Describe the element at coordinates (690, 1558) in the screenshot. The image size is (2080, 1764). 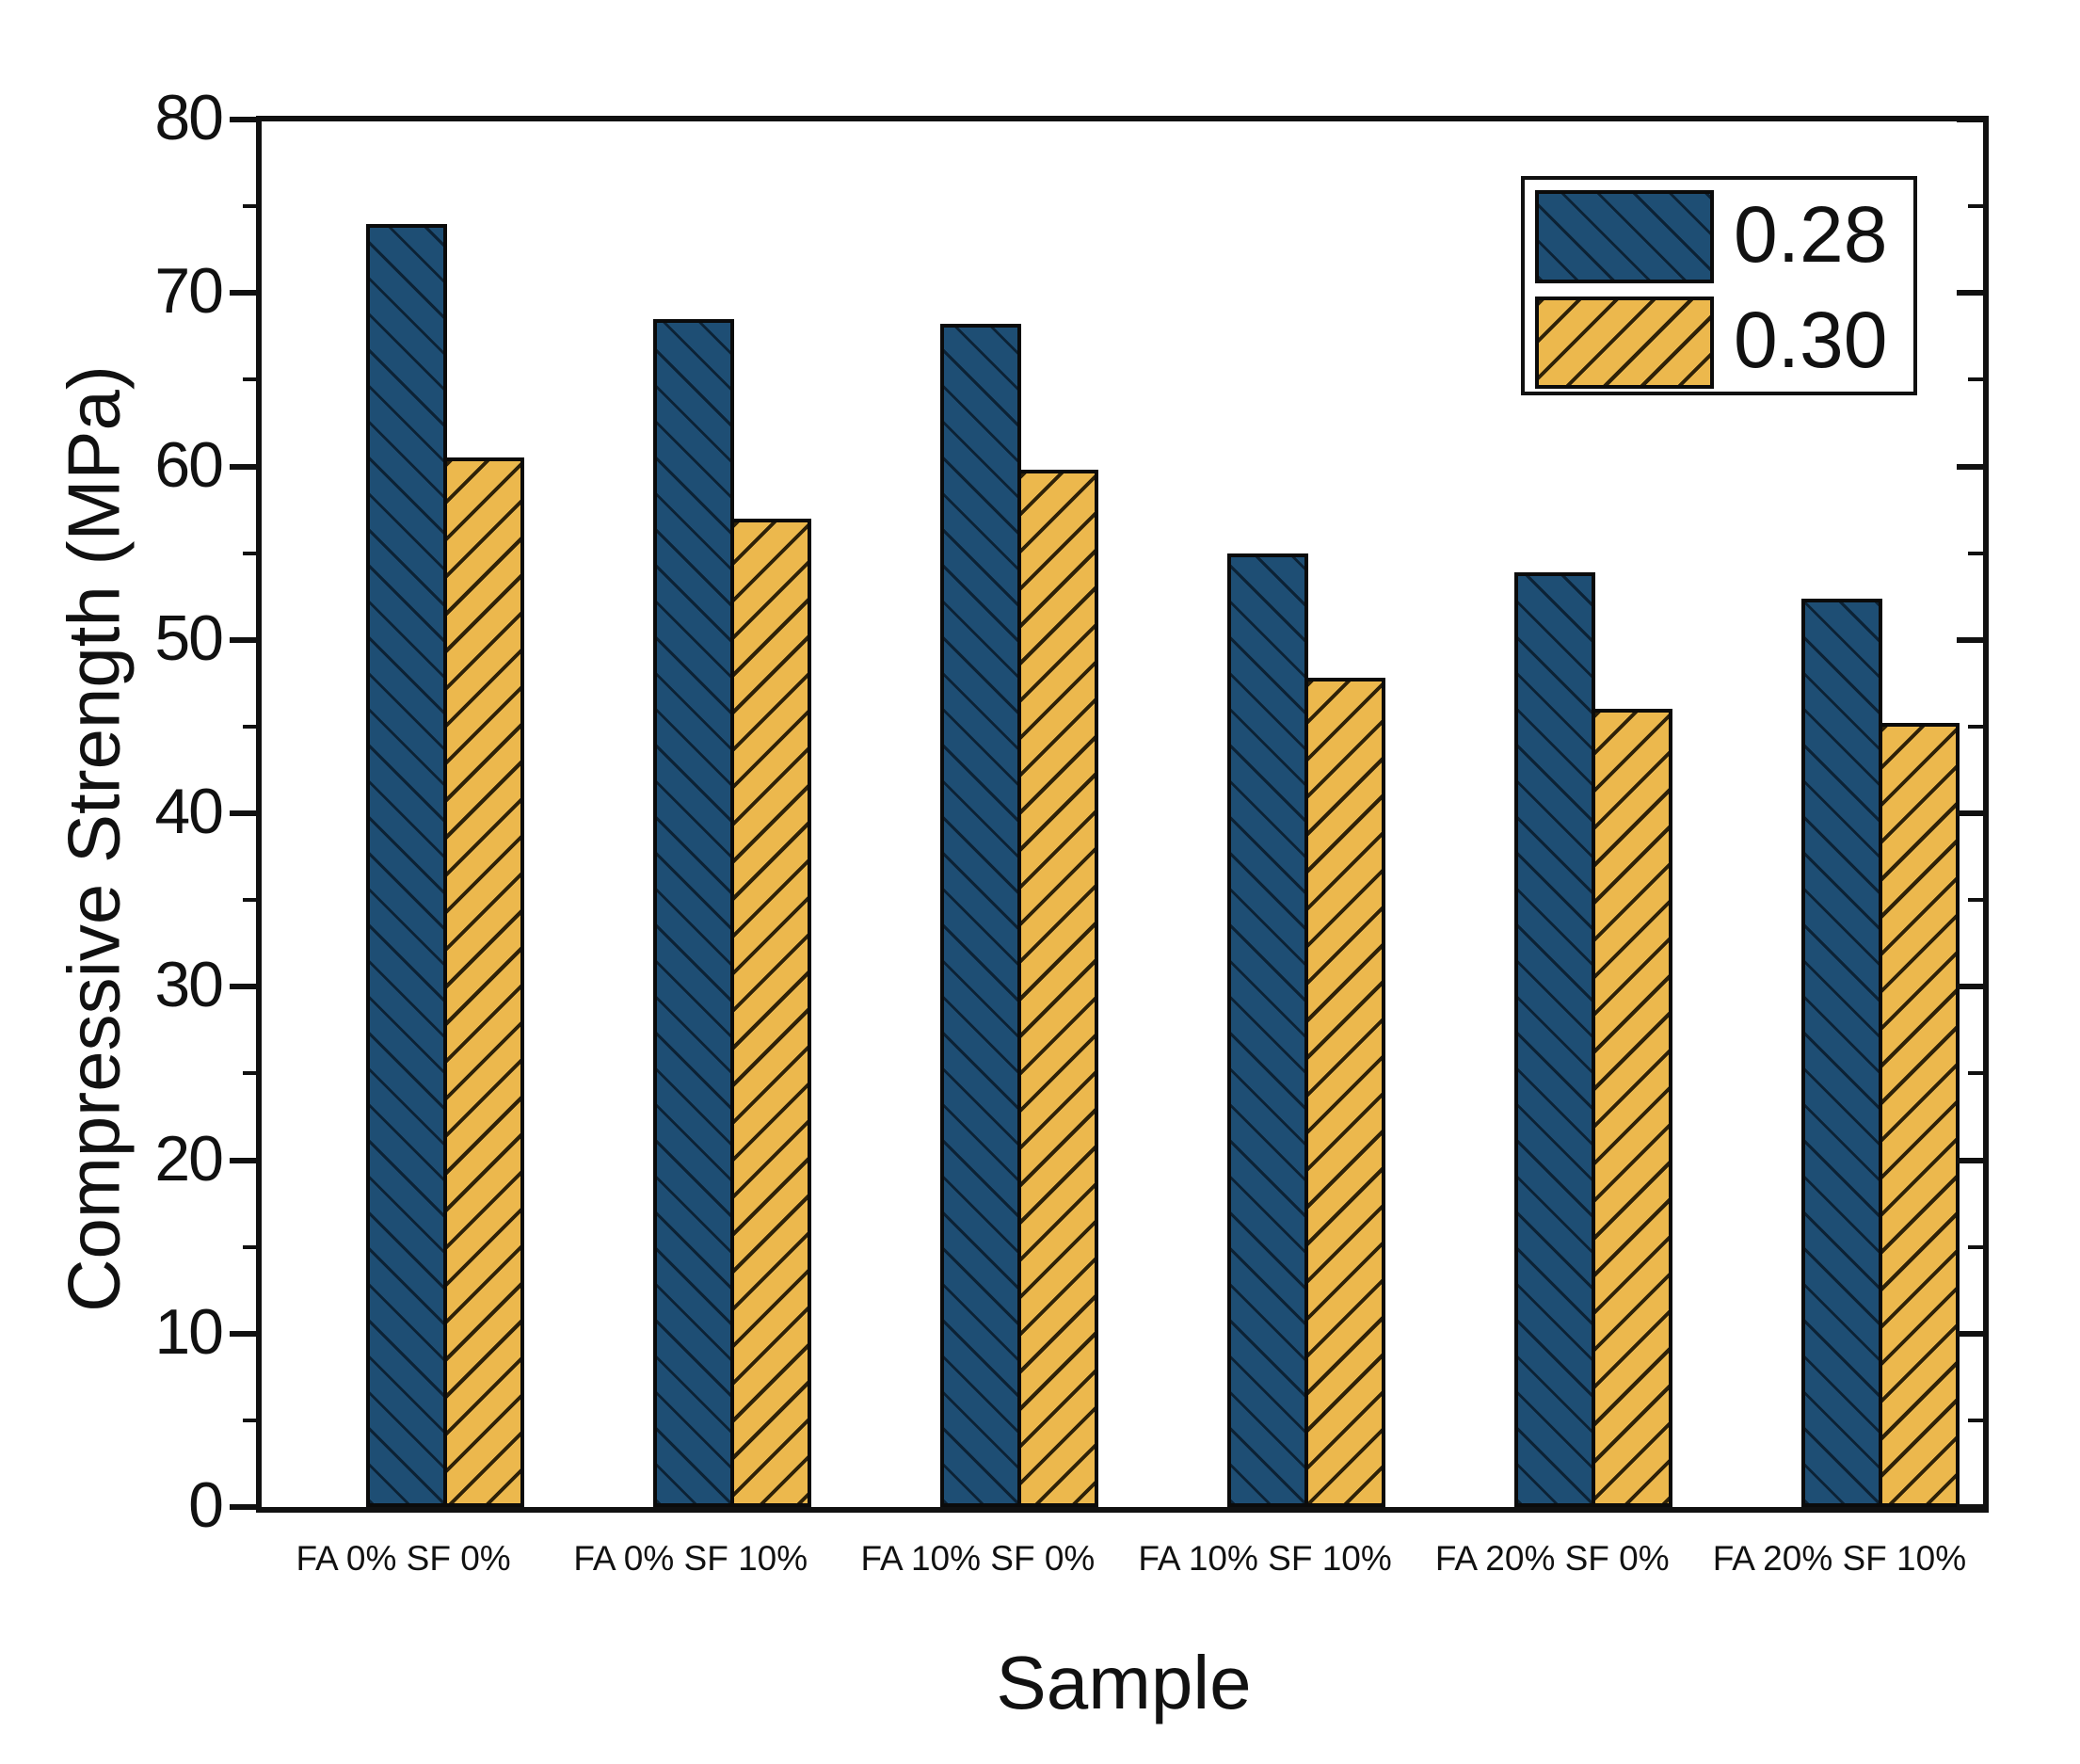
I see `x-tick-label: FA 0% SF 10%` at that location.